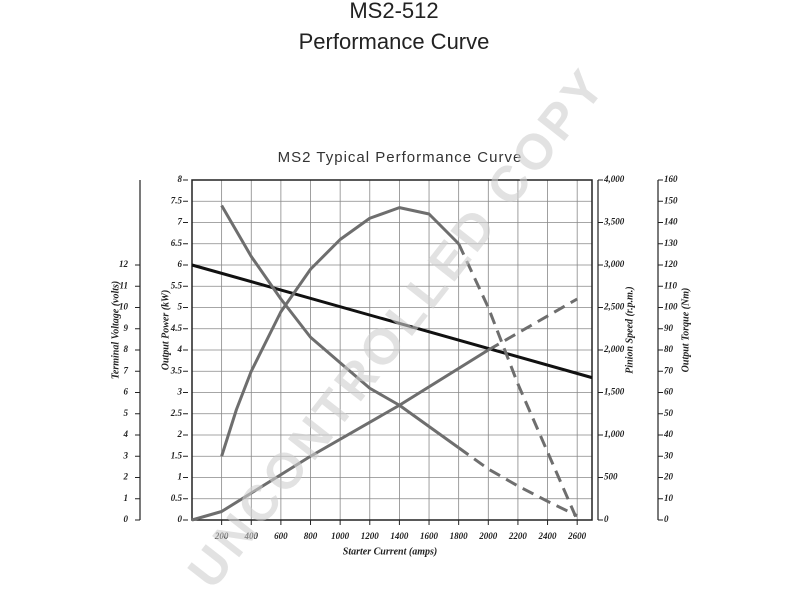 The width and height of the screenshot is (800, 600). I want to click on y-tick-label: 500, so click(611, 477).